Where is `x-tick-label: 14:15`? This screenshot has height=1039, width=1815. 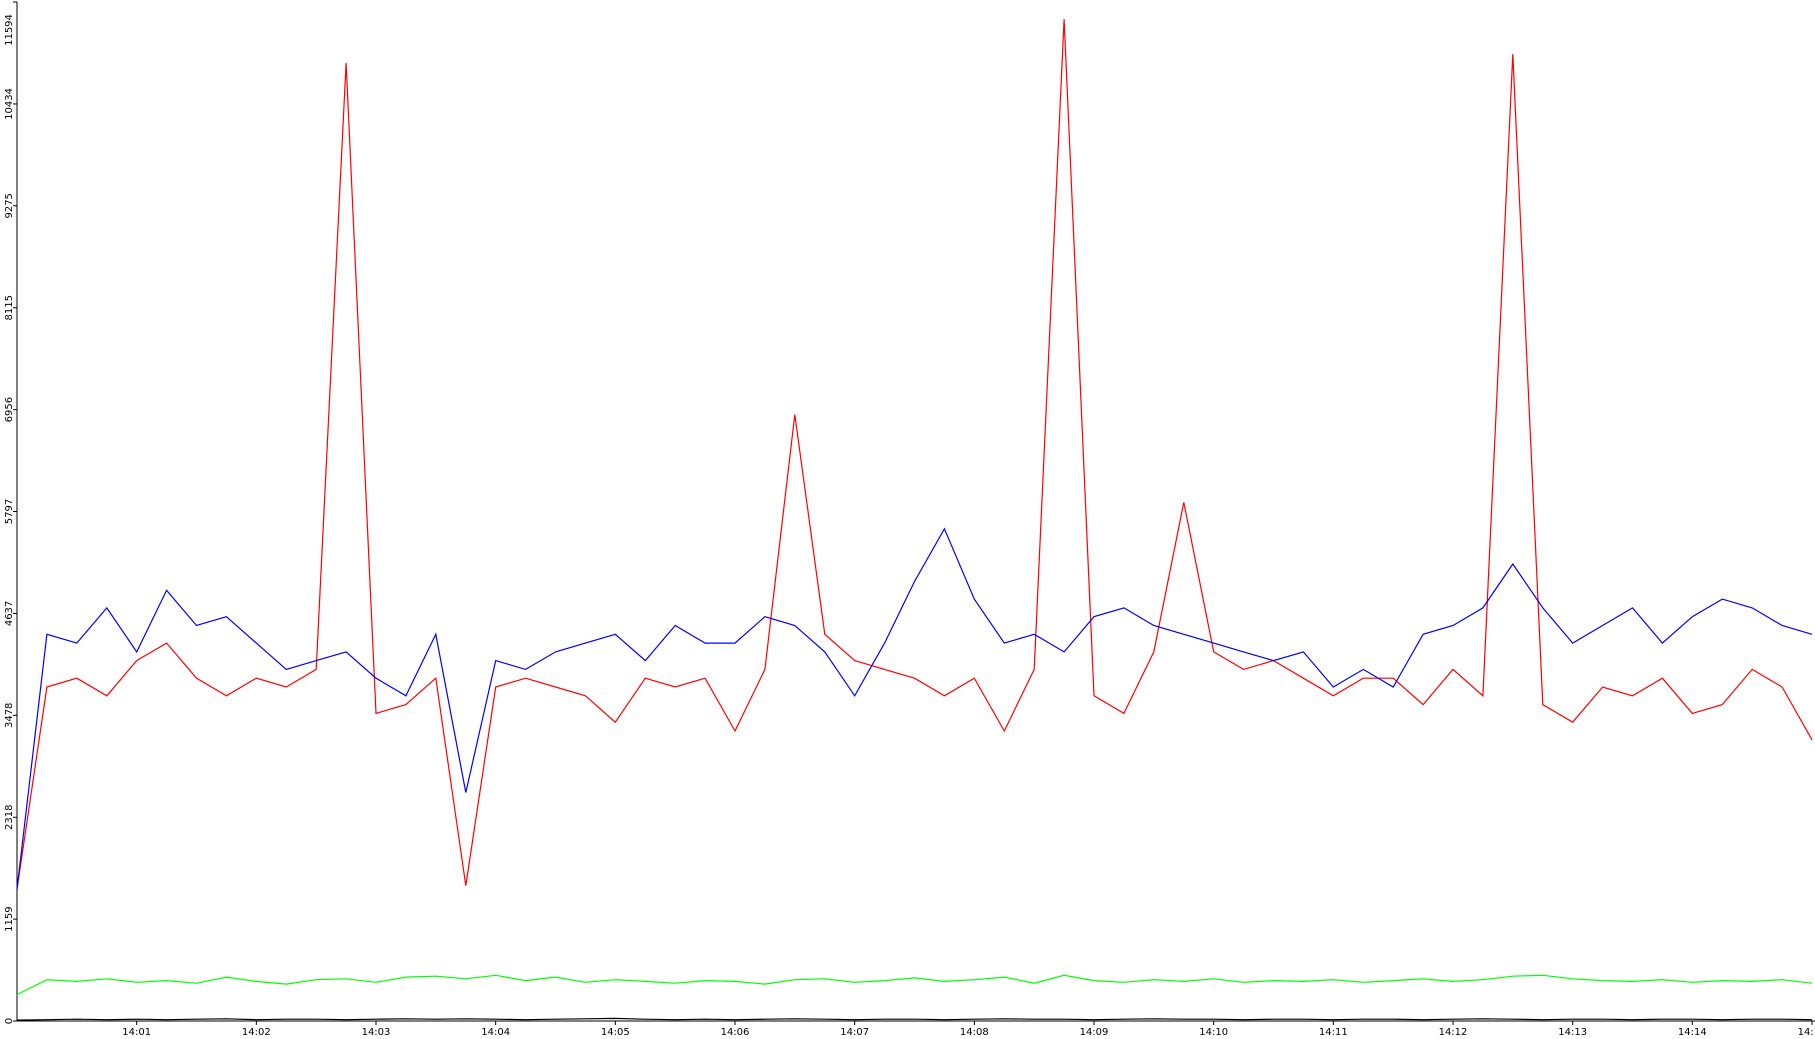 x-tick-label: 14:15 is located at coordinates (1806, 1032).